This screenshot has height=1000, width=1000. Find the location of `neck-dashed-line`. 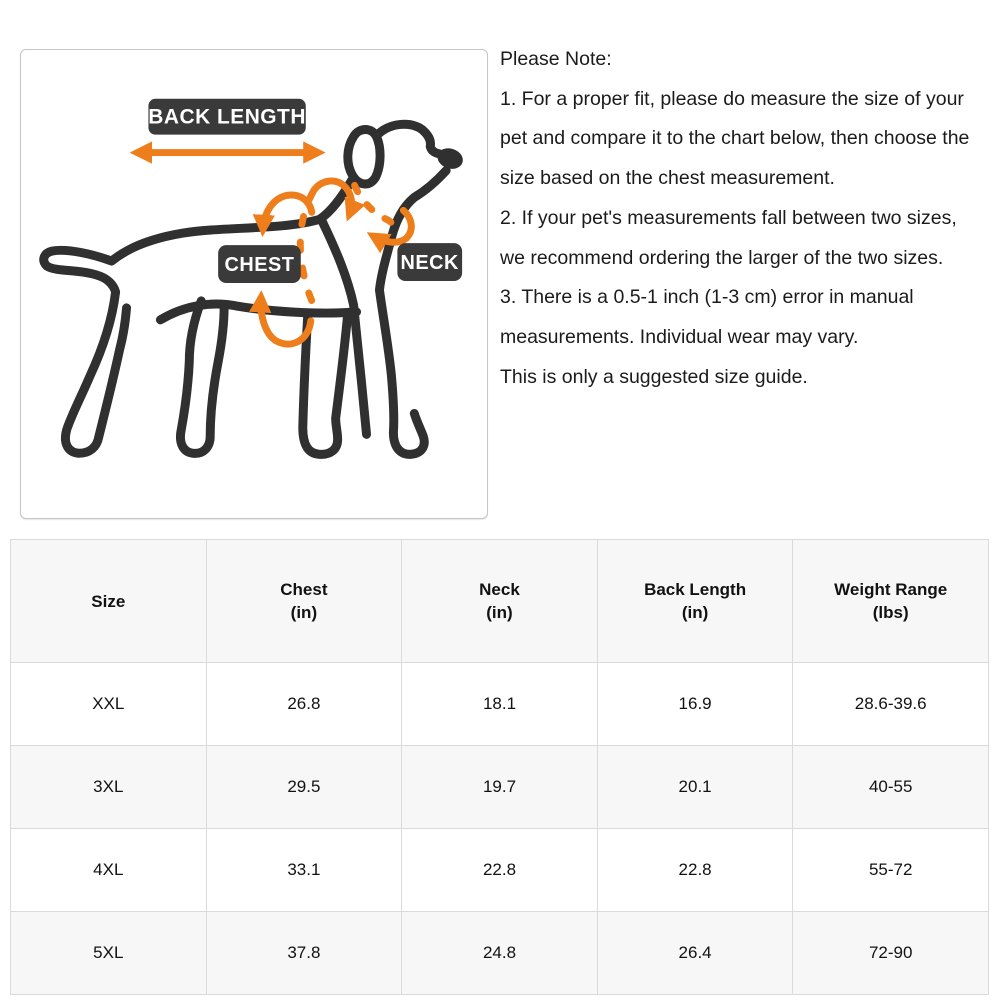

neck-dashed-line is located at coordinates (376, 209).